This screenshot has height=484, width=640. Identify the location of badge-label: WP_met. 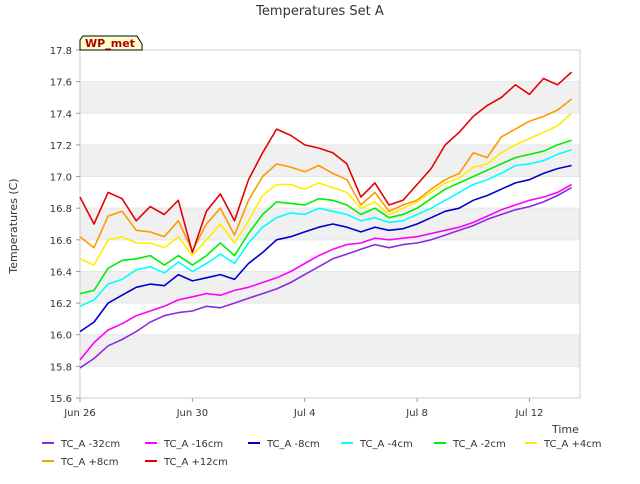
(110, 43).